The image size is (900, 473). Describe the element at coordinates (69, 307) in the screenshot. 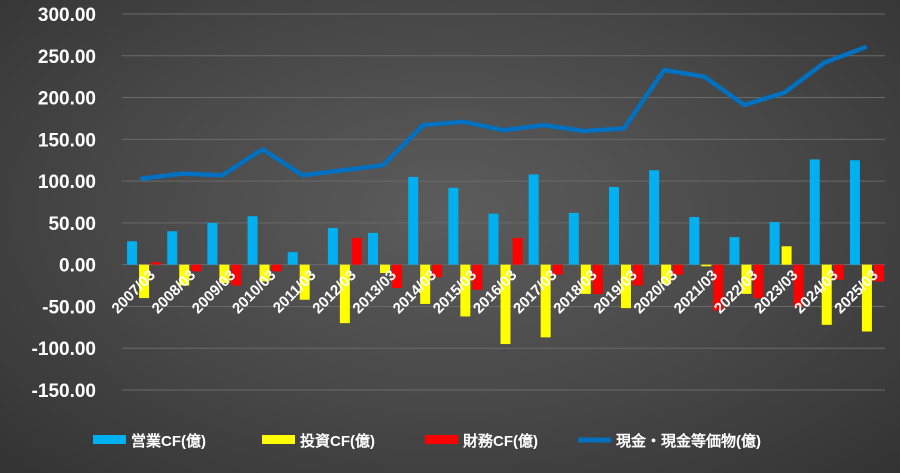

I see `y-tick-label: -50.00` at that location.